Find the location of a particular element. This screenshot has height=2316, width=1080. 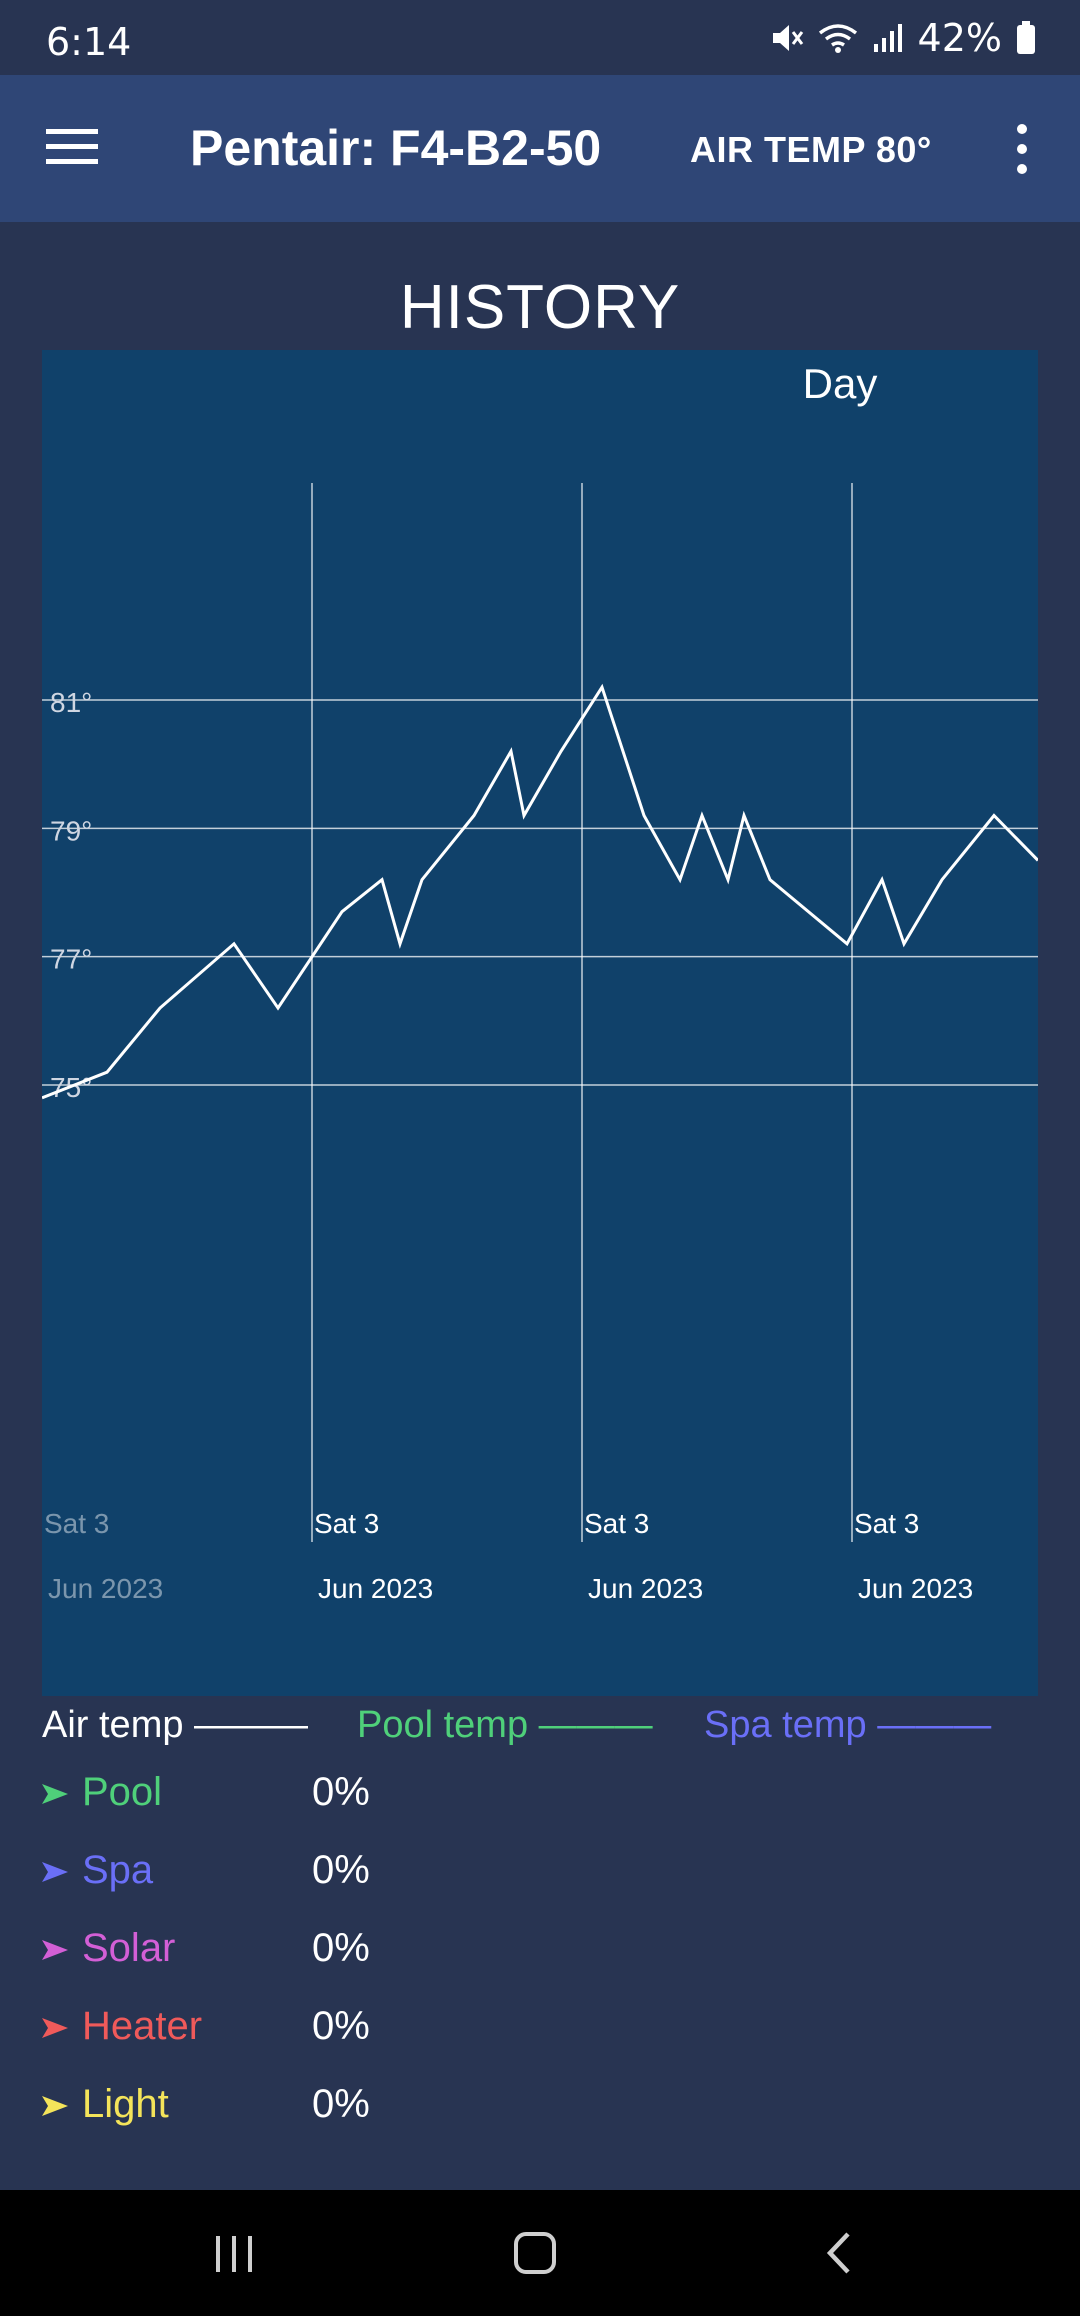

equipment-name: Light is located at coordinates (125, 2104).